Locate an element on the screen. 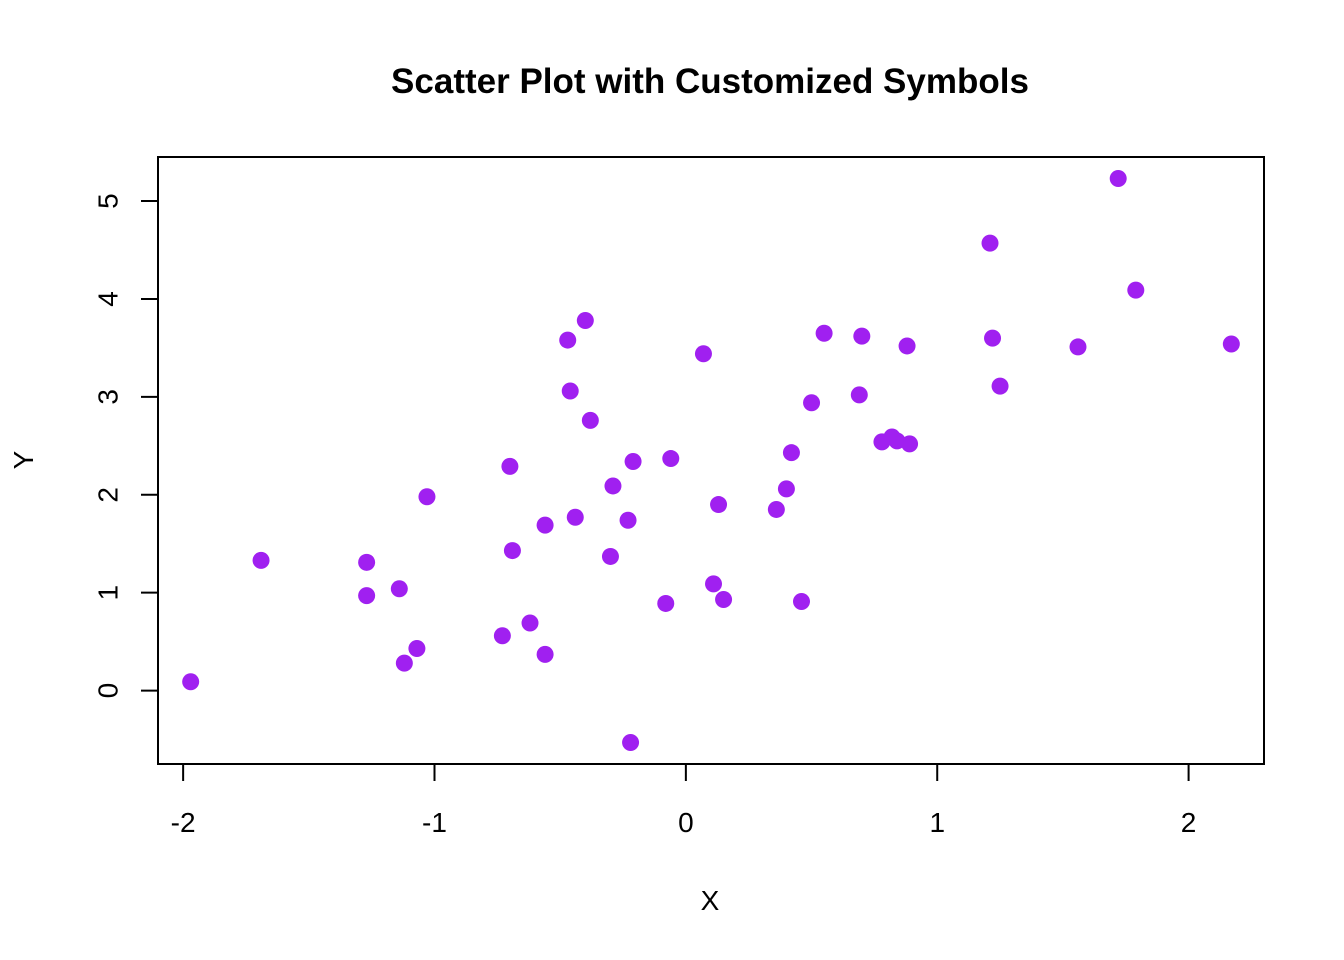 The width and height of the screenshot is (1344, 960). x-tick-label: 2 is located at coordinates (1189, 822).